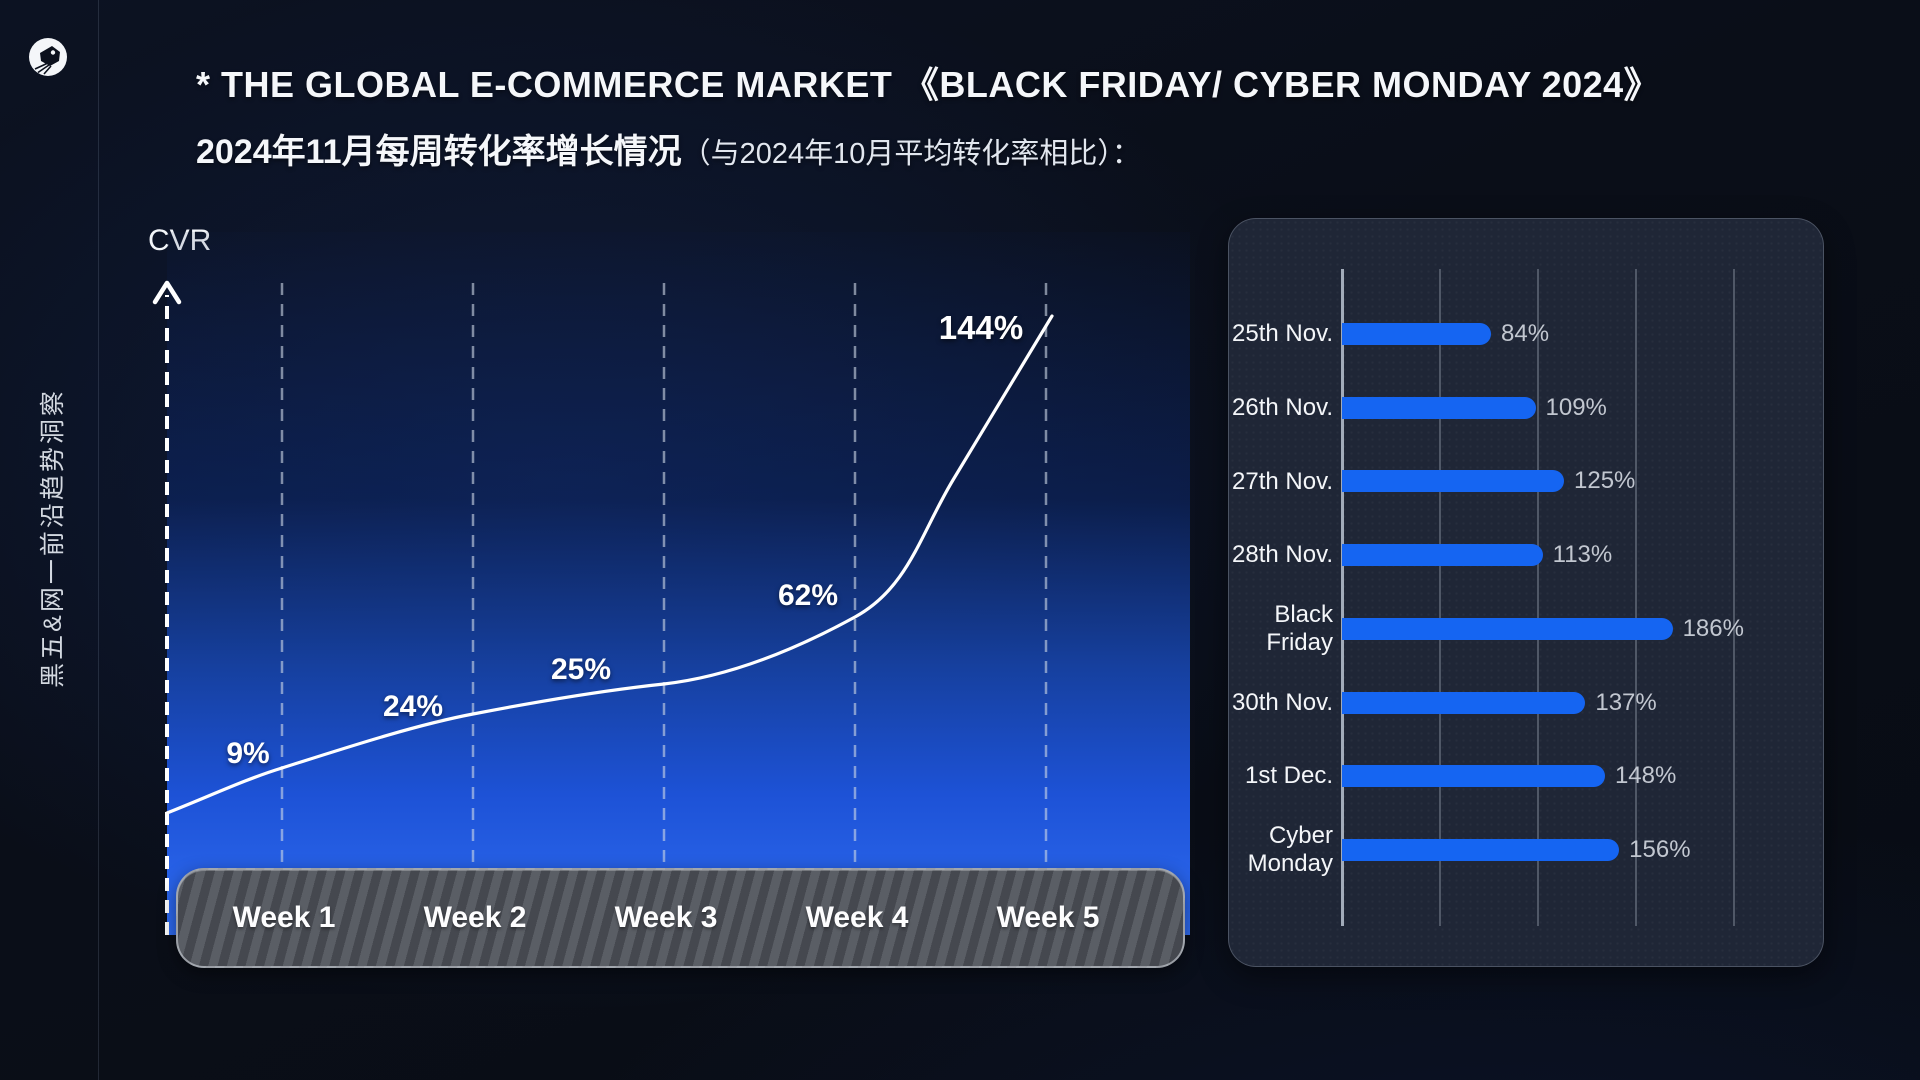  Describe the element at coordinates (1525, 333) in the screenshot. I see `bar-value-label: 84%` at that location.